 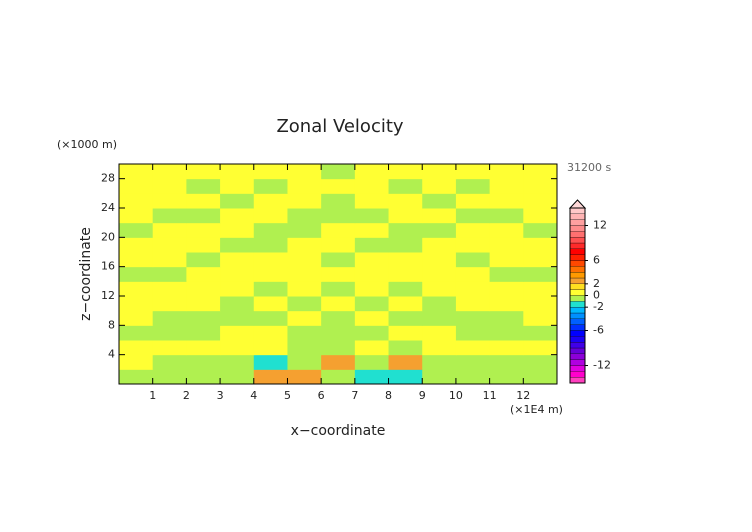 I want to click on x-tick-label: 3, so click(x=220, y=395).